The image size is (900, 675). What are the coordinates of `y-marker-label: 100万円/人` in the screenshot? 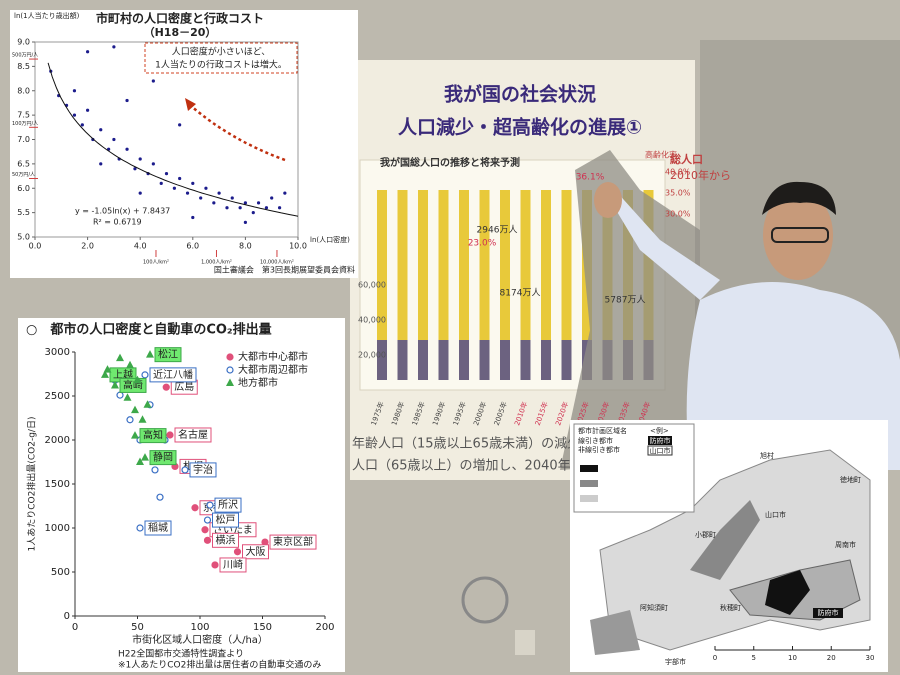 It's located at (25, 124).